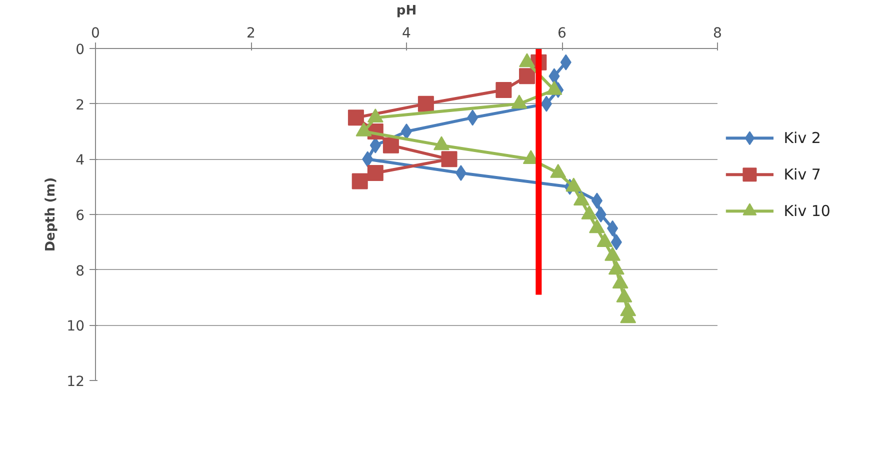 Image resolution: width=893 pixels, height=457 pixels. Describe the element at coordinates (80, 105) in the screenshot. I see `y-tick-label: 2` at that location.